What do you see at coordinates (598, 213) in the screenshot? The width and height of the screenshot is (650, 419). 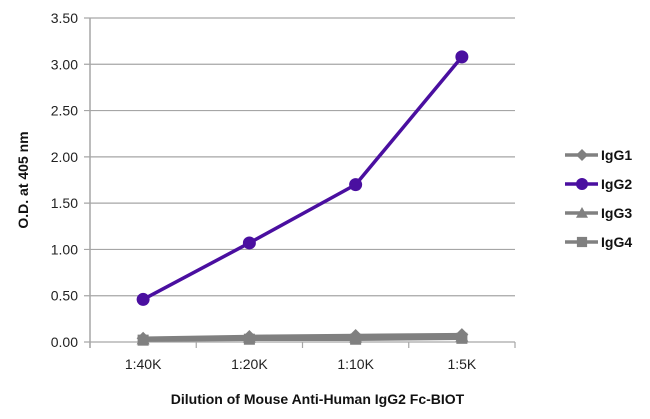 I see `legend-item-igg3: IgG3` at bounding box center [598, 213].